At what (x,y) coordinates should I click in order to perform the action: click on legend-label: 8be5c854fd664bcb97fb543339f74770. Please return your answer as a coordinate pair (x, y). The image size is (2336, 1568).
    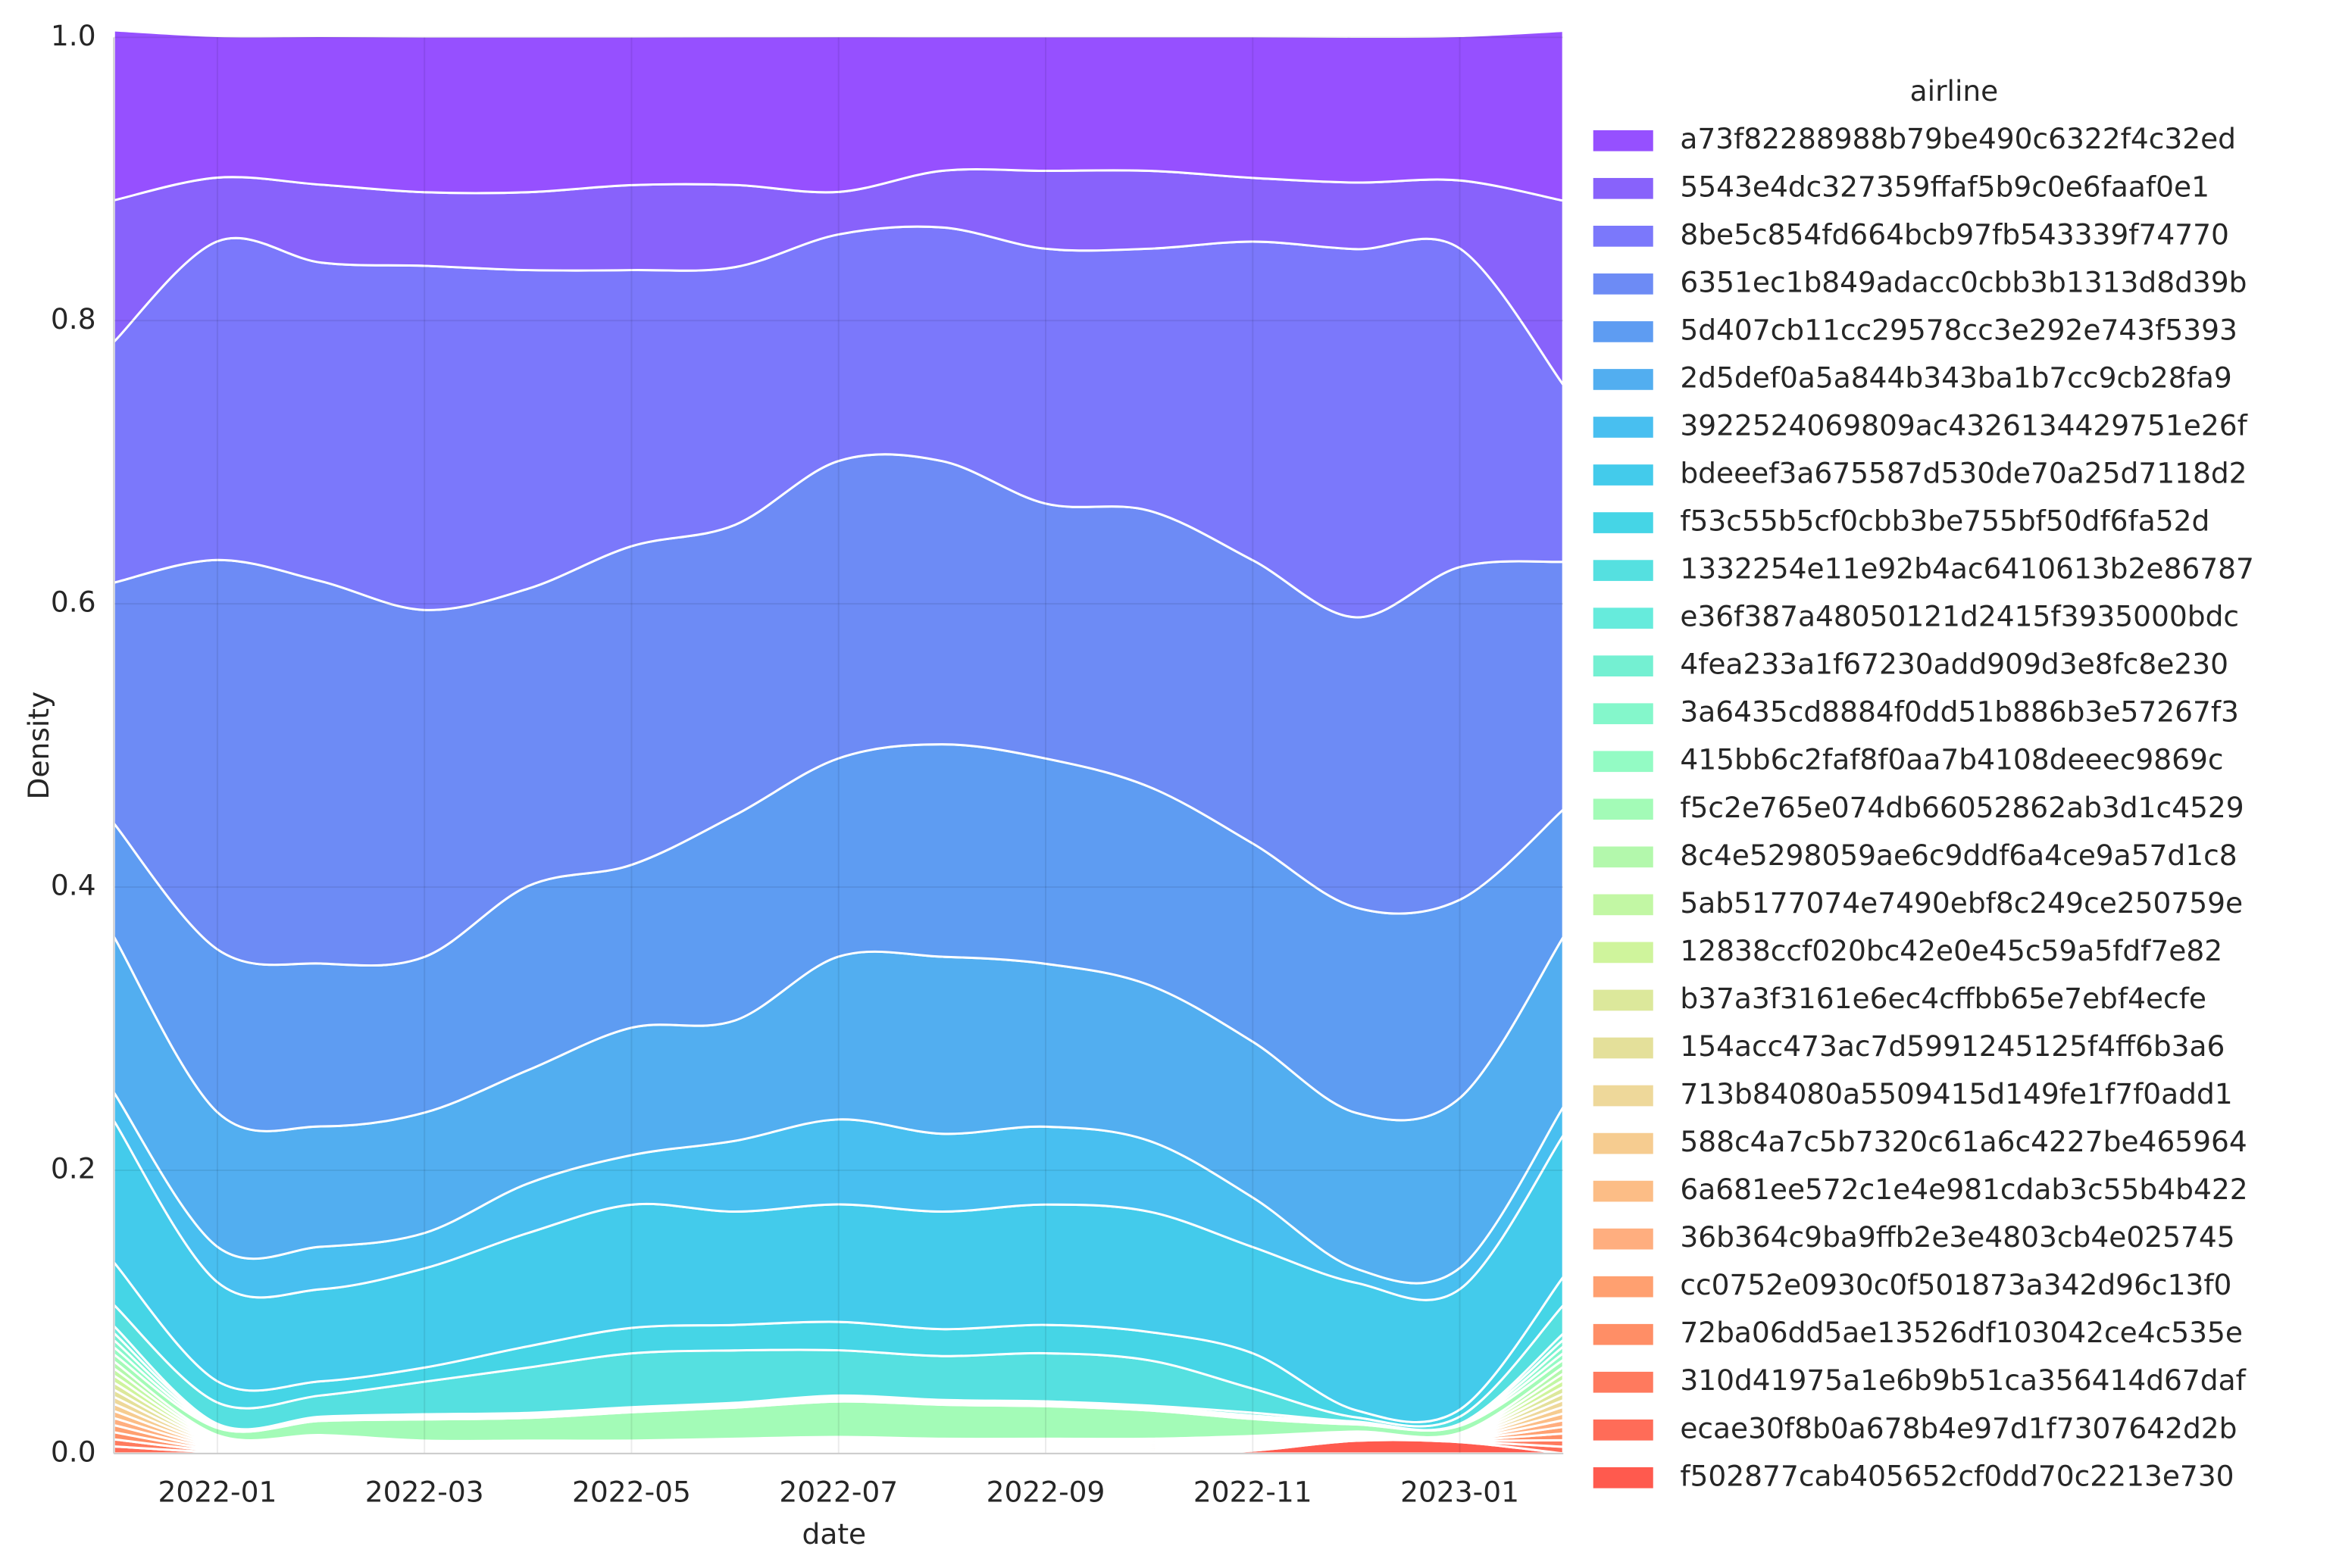
    Looking at the image, I should click on (1955, 234).